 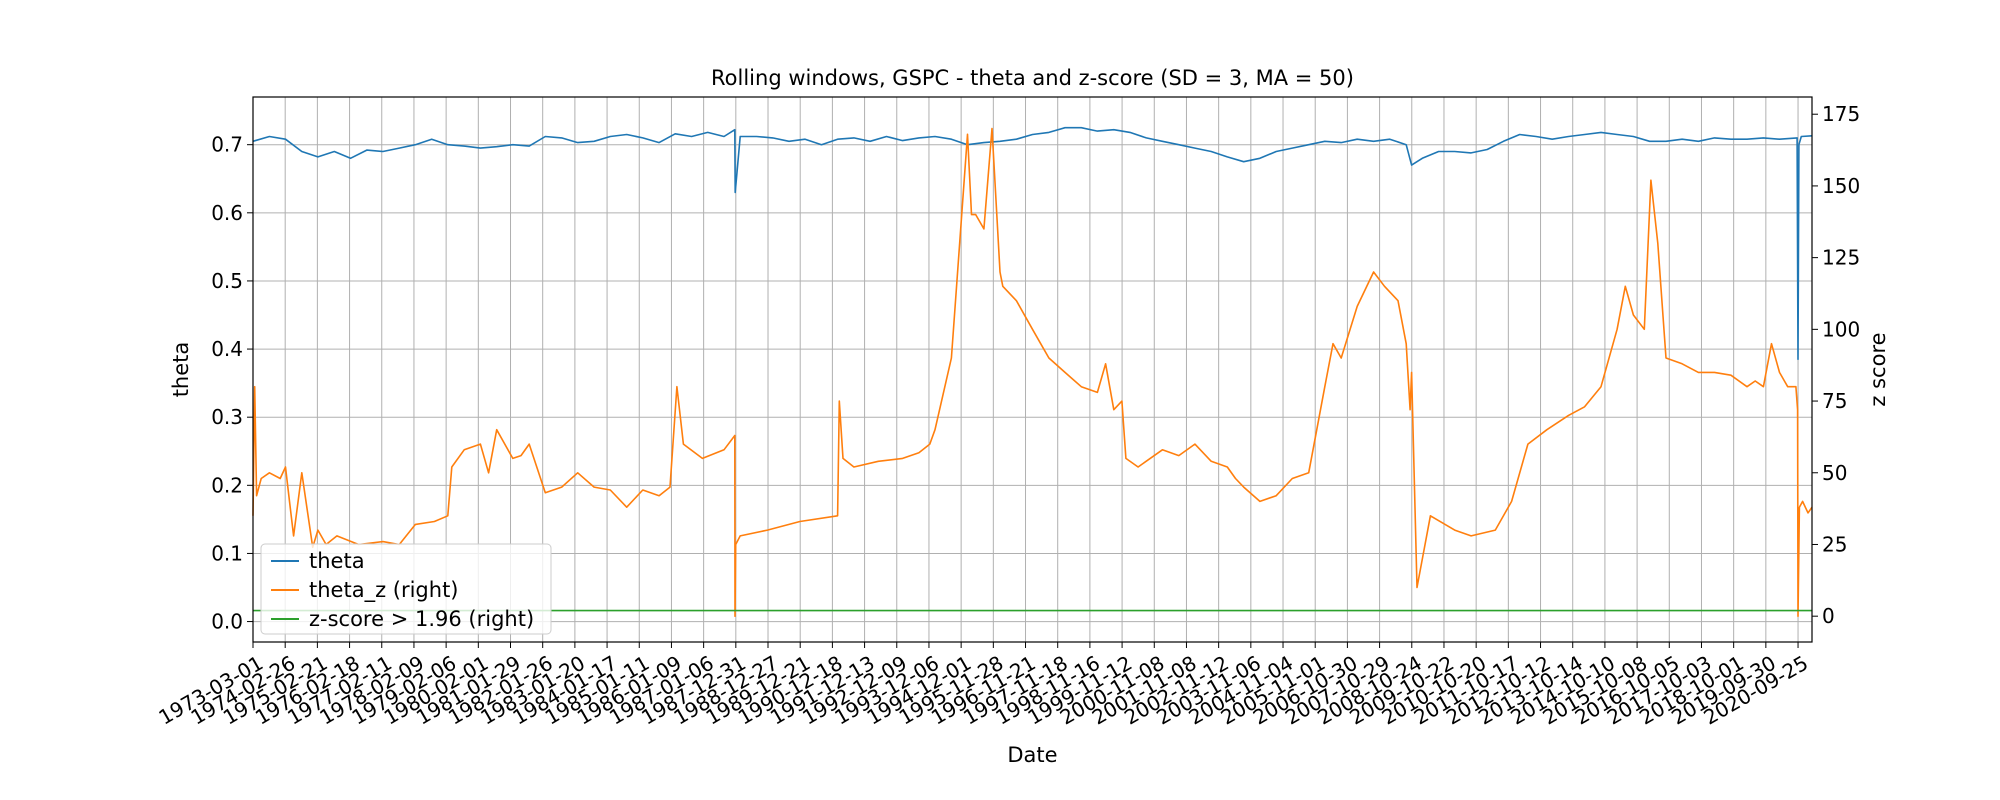 I want to click on legend-box, so click(x=406, y=589).